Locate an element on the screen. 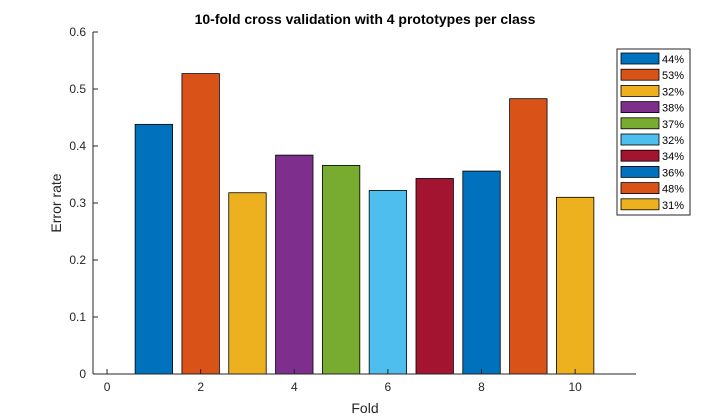  x-tick-label: 10 is located at coordinates (575, 387).